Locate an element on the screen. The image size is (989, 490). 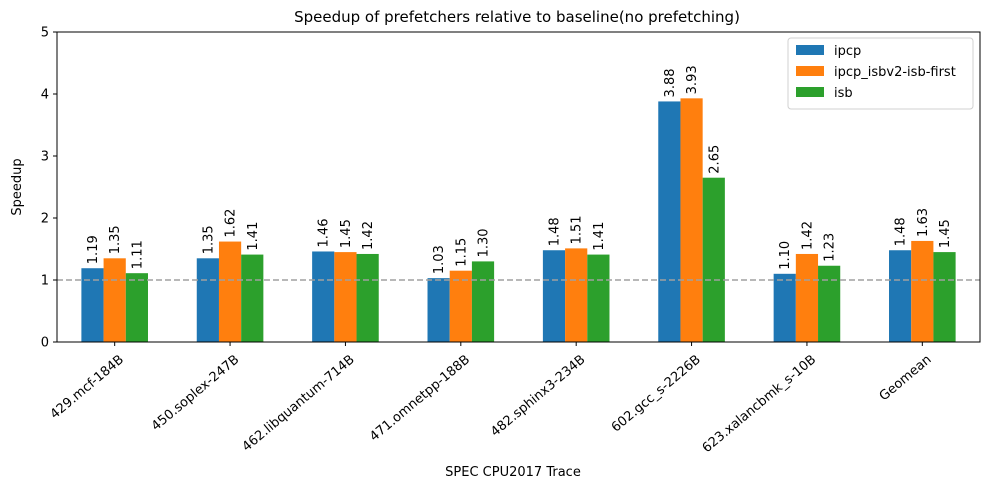
y-tick-label: 4 is located at coordinates (45, 95).